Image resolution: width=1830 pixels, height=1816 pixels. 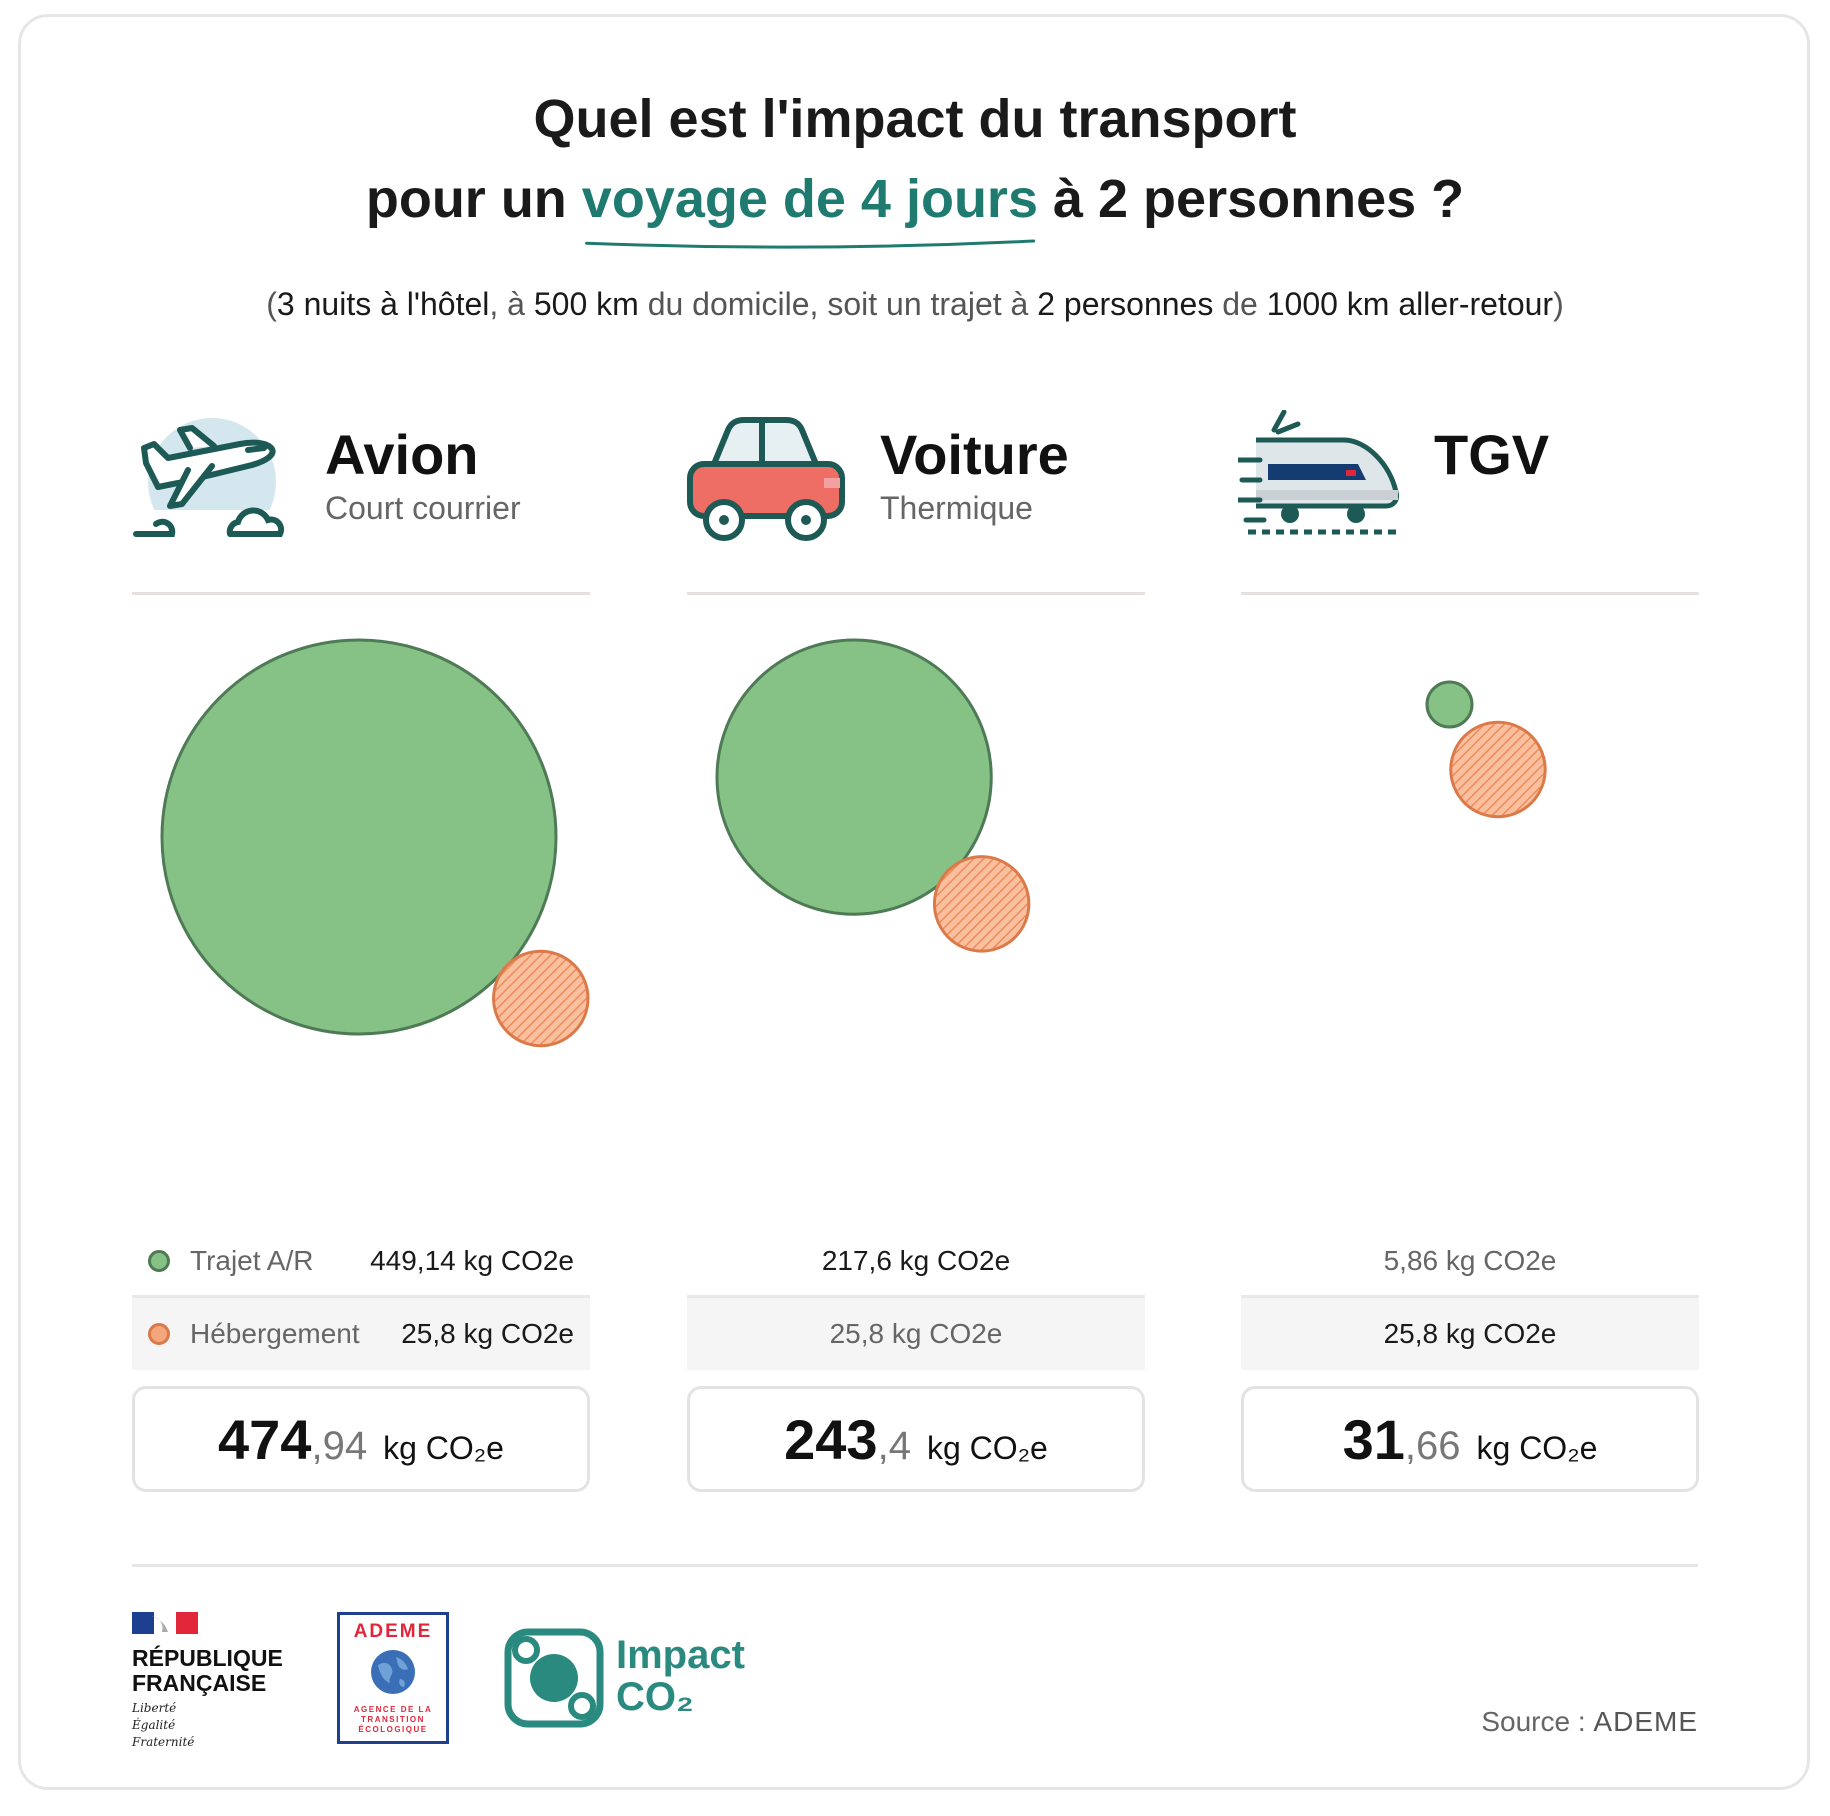 I want to click on title-highlight-text: voyage de 4 jours, so click(x=809, y=199).